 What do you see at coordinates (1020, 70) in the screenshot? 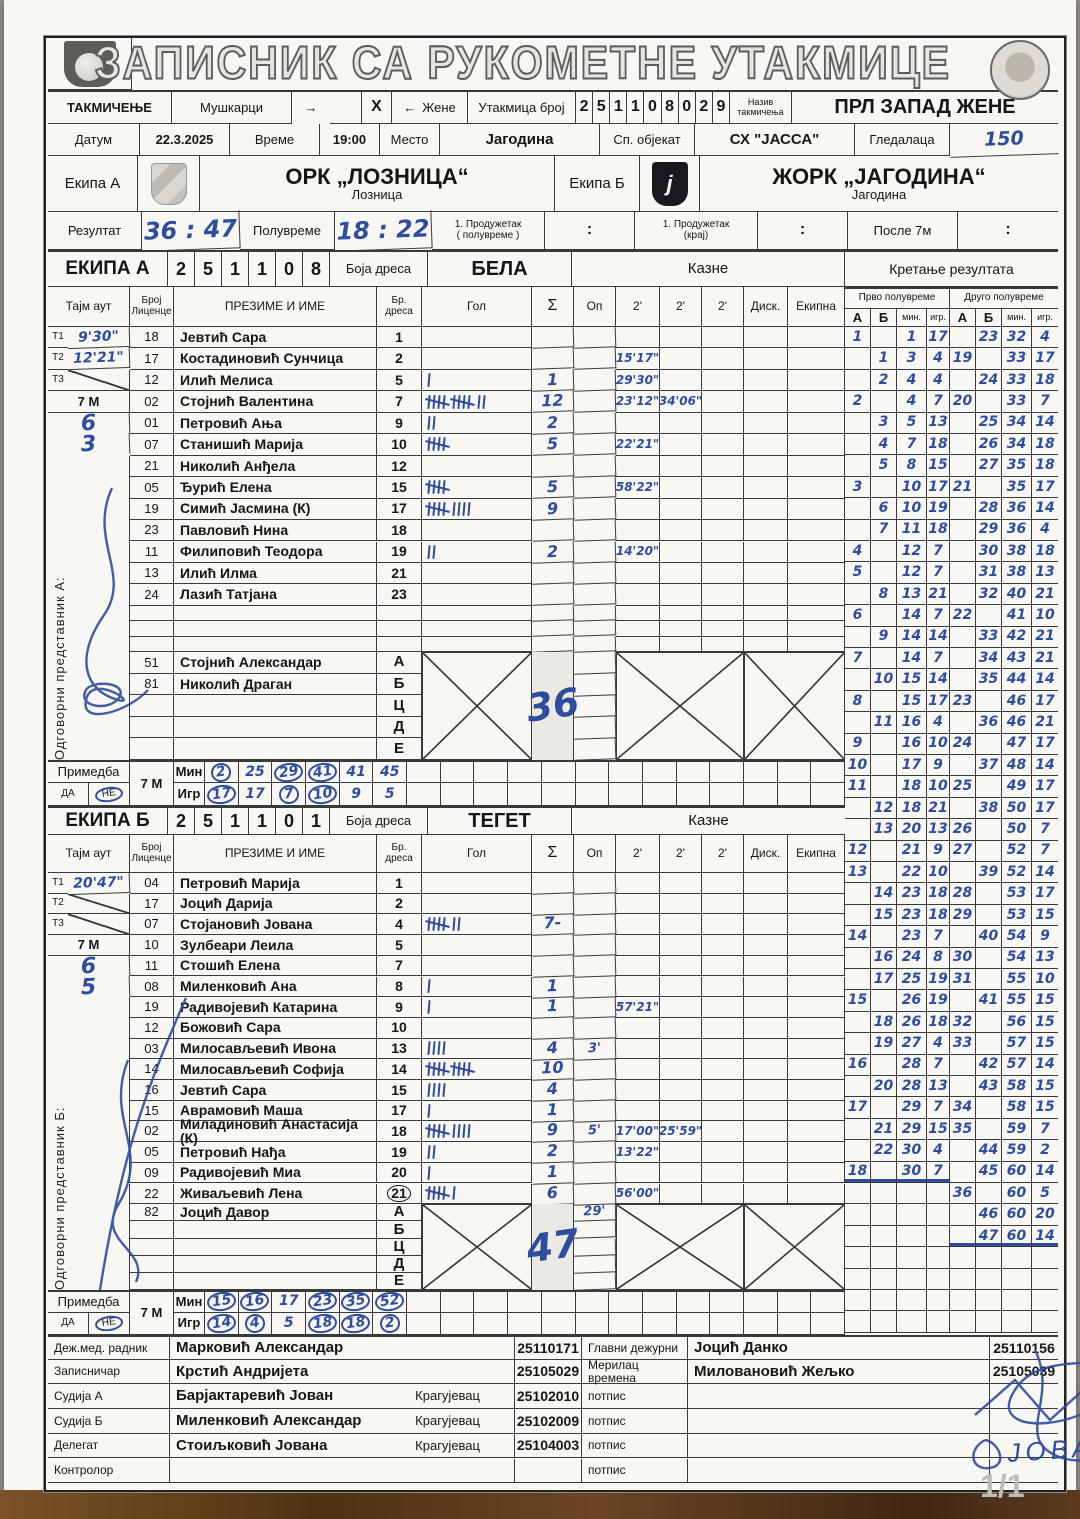
I see `region-stamp-icon` at bounding box center [1020, 70].